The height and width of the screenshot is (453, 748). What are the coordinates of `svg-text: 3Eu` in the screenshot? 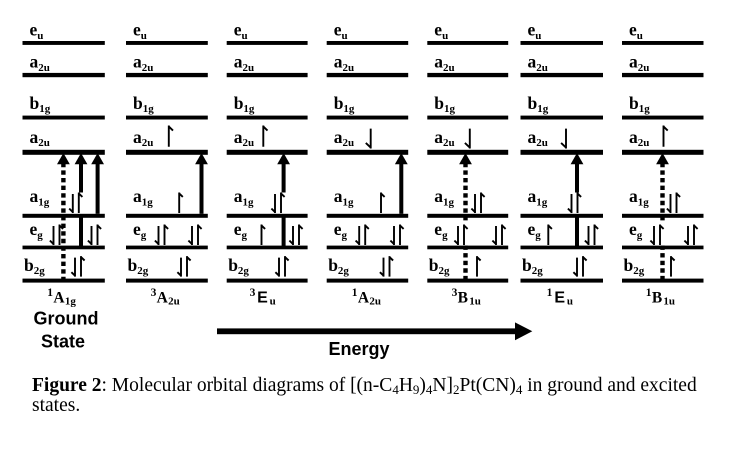 It's located at (263, 297).